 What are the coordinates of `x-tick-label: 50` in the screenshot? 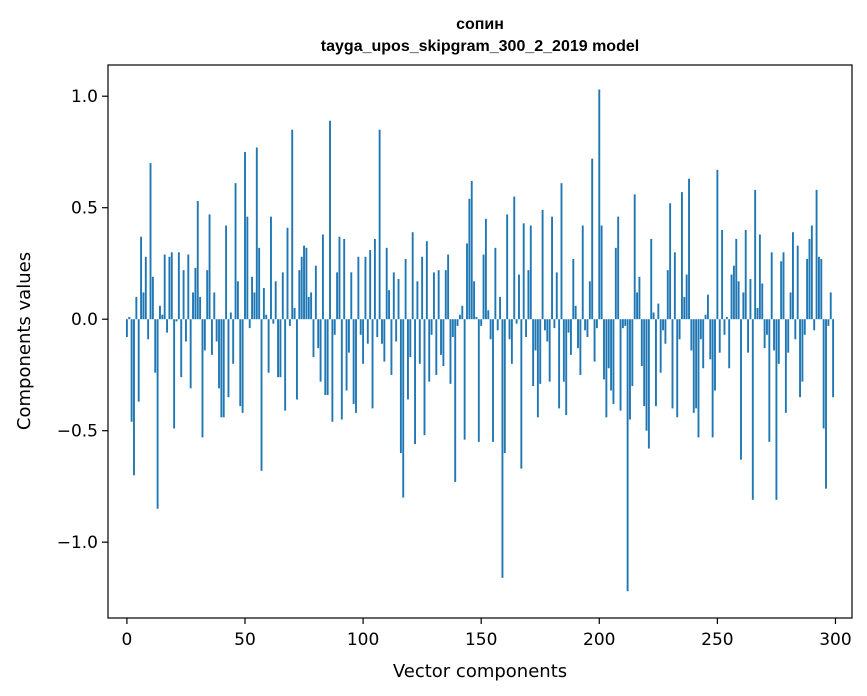 It's located at (245, 640).